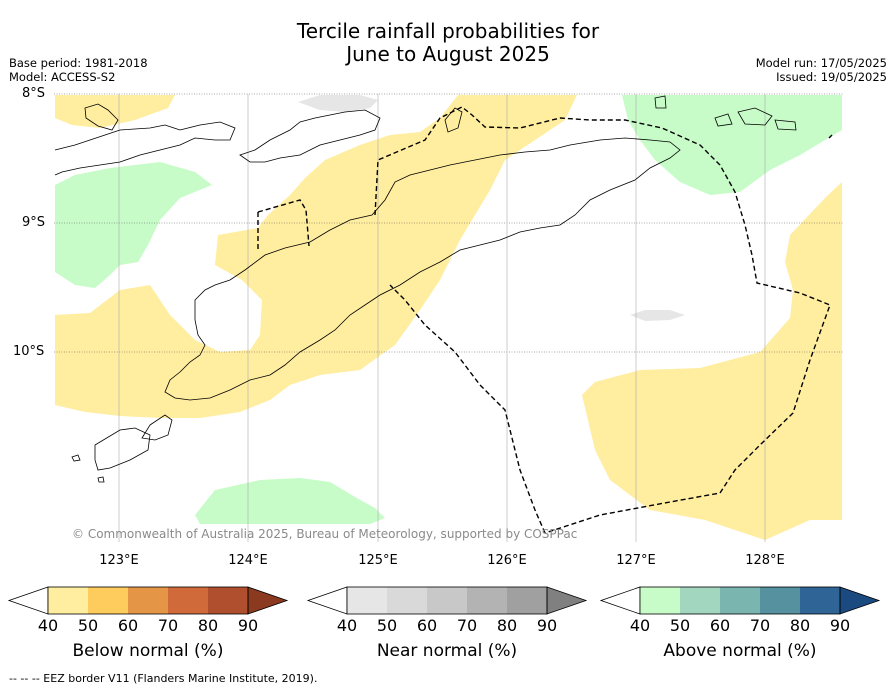 This screenshot has width=896, height=690. Describe the element at coordinates (48, 625) in the screenshot. I see `cbar-below-tick: 40` at that location.